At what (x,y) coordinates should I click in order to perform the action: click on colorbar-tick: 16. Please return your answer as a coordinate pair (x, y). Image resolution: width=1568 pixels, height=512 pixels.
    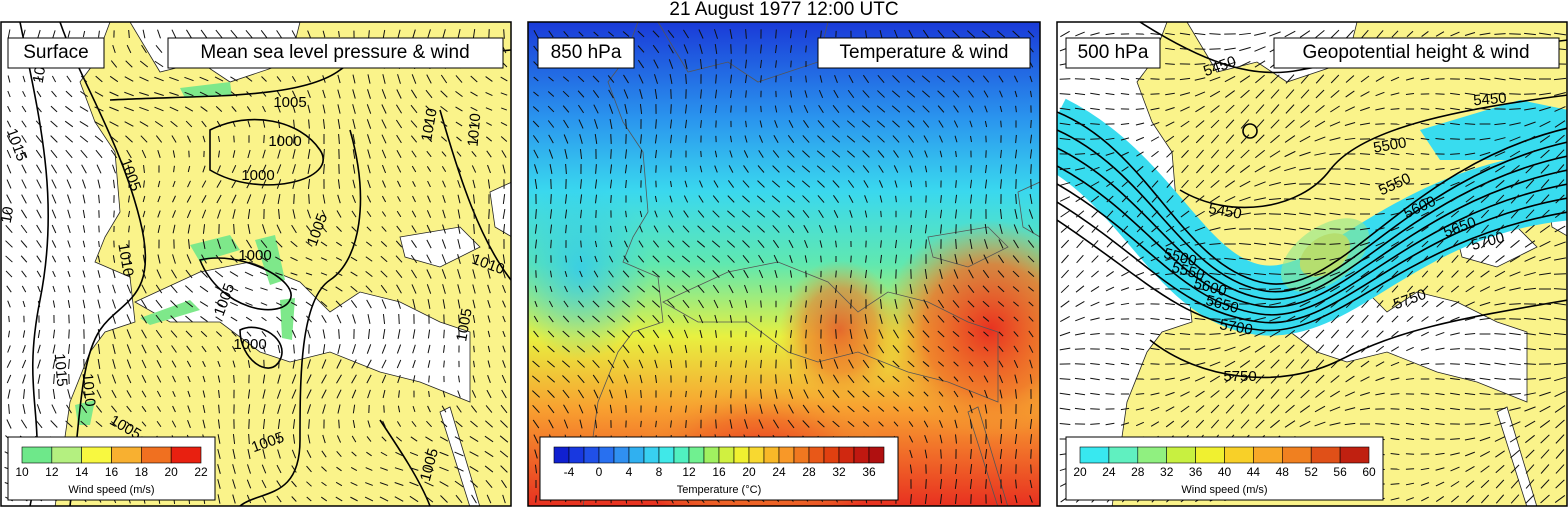
    Looking at the image, I should click on (719, 472).